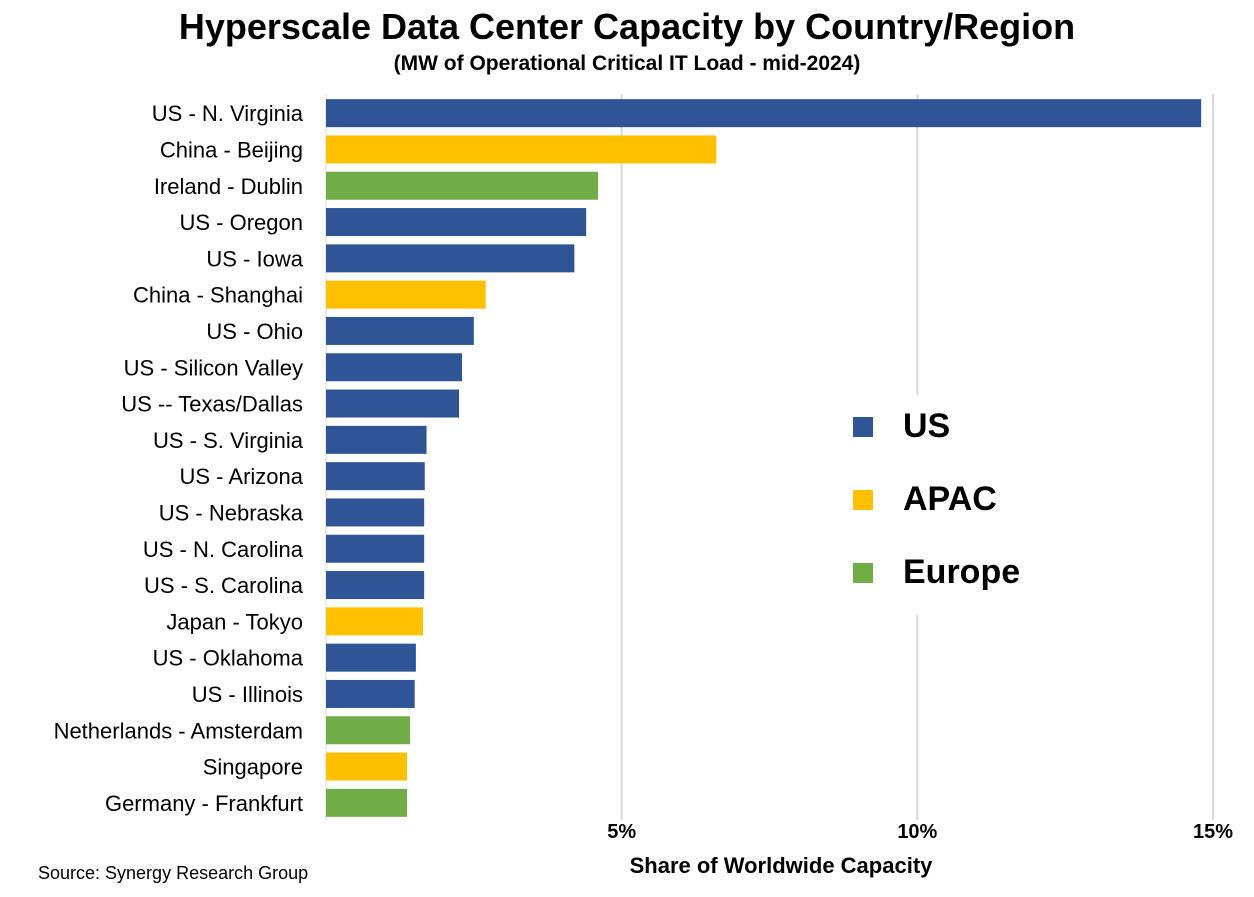  What do you see at coordinates (178, 730) in the screenshot?
I see `y-tick-label: Netherlands - Amsterdam` at bounding box center [178, 730].